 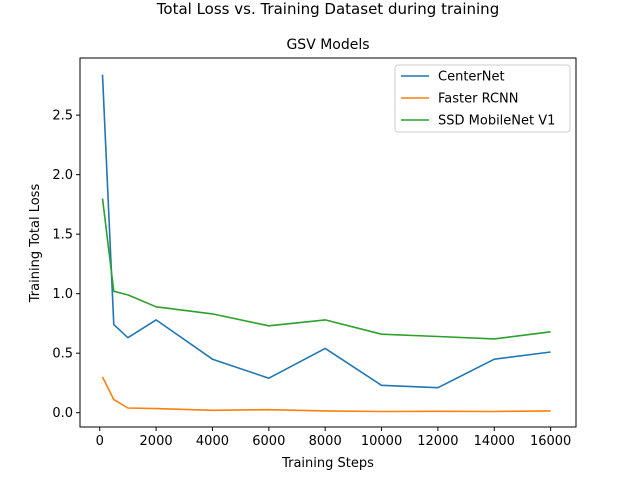 I want to click on legend-label-faster-rcnn: Faster RCNN, so click(x=478, y=99).